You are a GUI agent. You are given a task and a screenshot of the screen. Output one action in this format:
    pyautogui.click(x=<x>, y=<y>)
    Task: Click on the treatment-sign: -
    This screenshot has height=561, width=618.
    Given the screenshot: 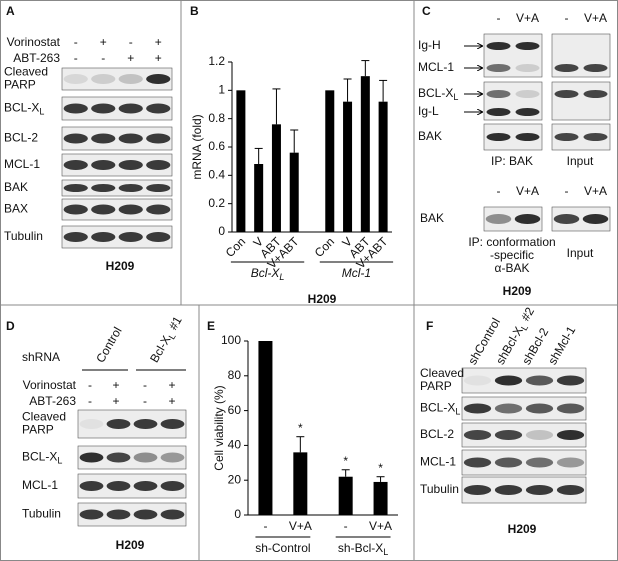 What is the action you would take?
    pyautogui.click(x=90, y=401)
    